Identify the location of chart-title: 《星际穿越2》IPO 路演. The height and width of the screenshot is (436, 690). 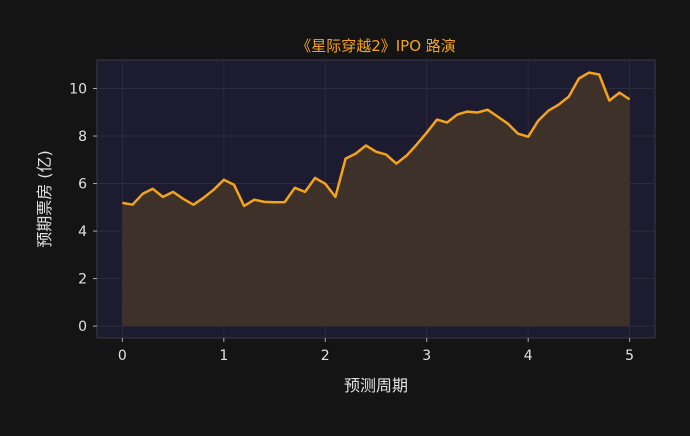
(376, 46).